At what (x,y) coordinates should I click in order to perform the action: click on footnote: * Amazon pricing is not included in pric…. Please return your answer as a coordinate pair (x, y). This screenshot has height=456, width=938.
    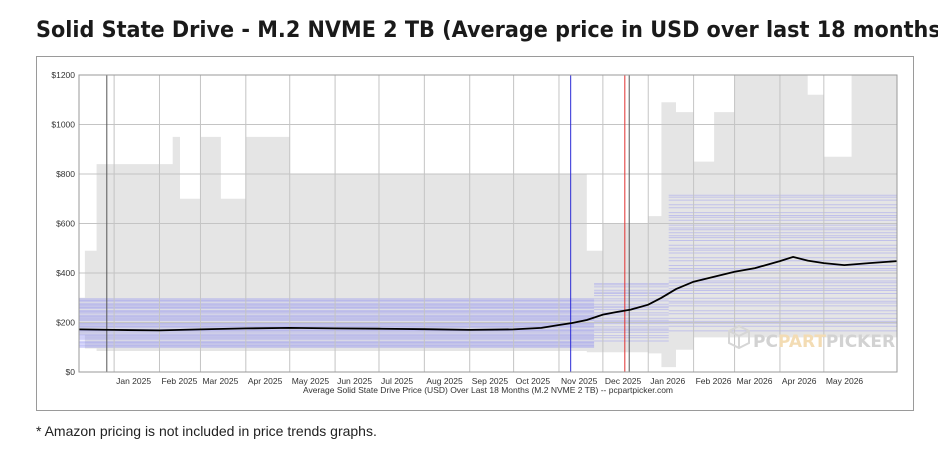
    Looking at the image, I should click on (206, 431).